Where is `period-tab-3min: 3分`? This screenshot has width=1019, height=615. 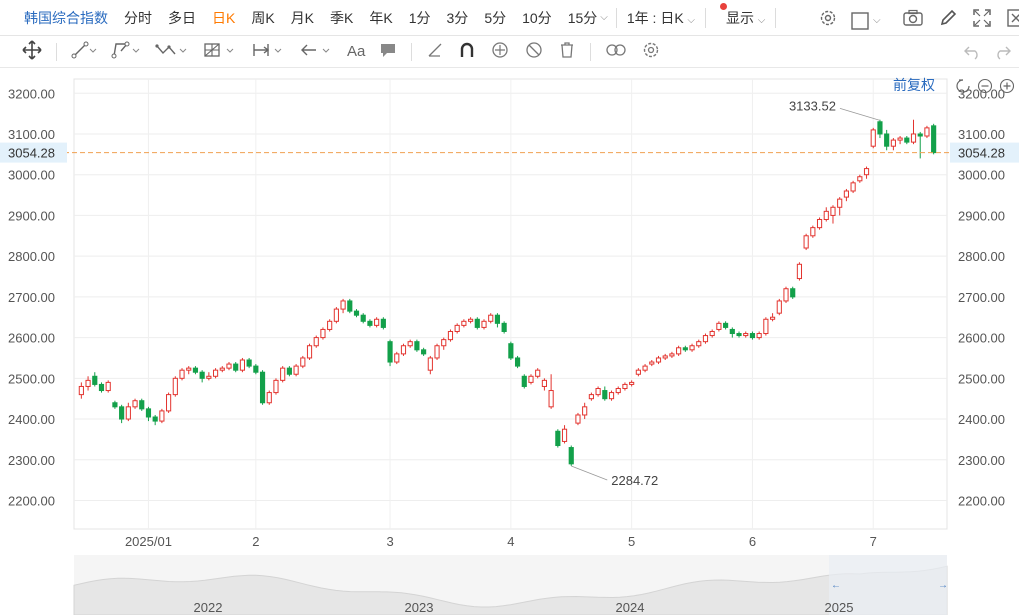 period-tab-3min: 3分 is located at coordinates (457, 17).